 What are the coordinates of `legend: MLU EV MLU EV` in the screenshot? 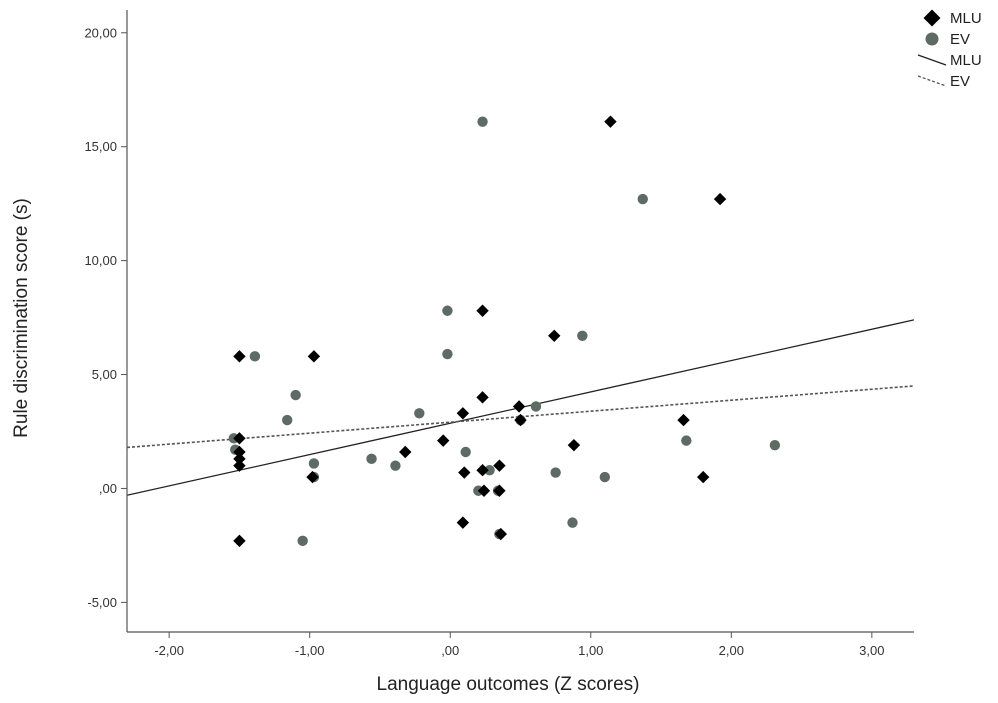 It's located at (949, 49).